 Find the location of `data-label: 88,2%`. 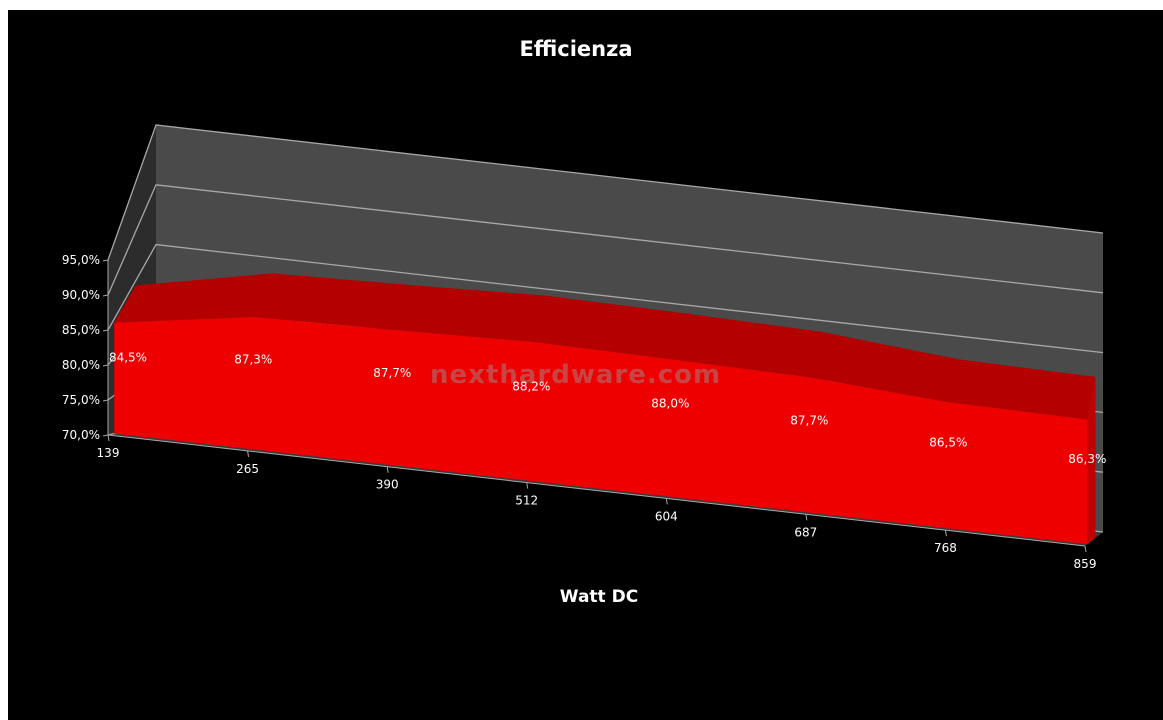

data-label: 88,2% is located at coordinates (531, 387).